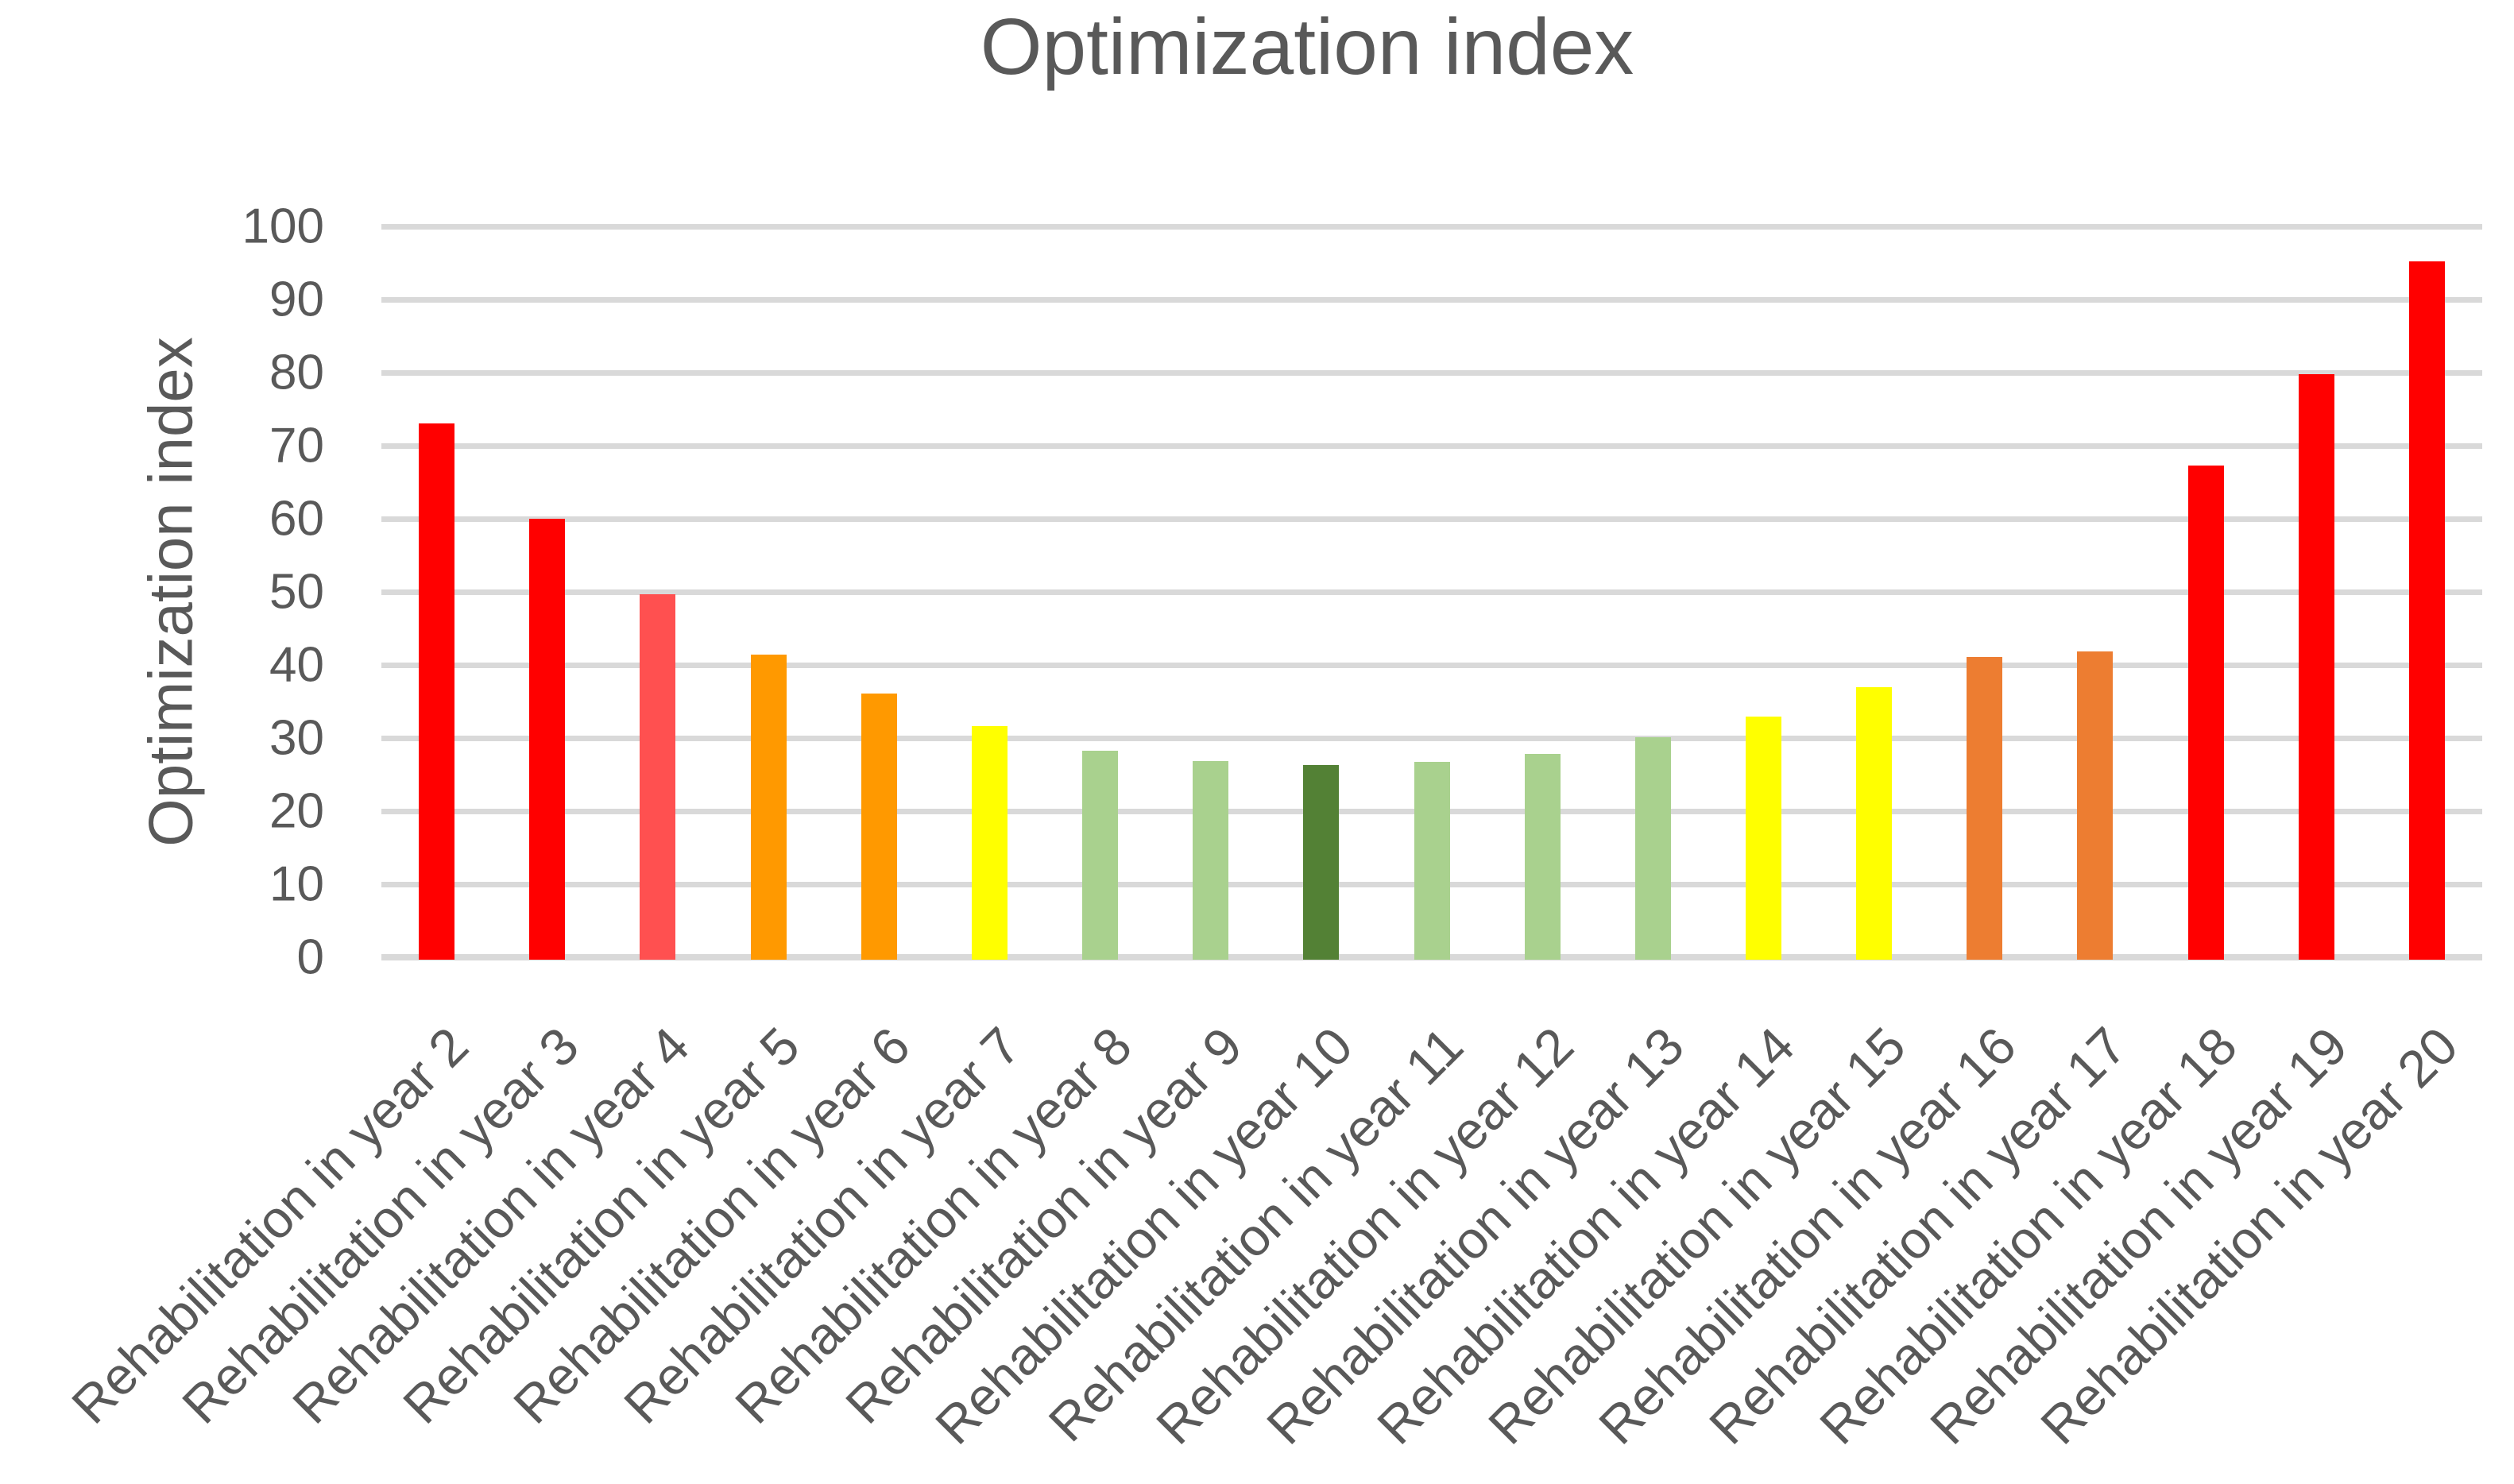 The width and height of the screenshot is (2514, 1484). Describe the element at coordinates (1307, 46) in the screenshot. I see `chart-title: Optimization index` at that location.